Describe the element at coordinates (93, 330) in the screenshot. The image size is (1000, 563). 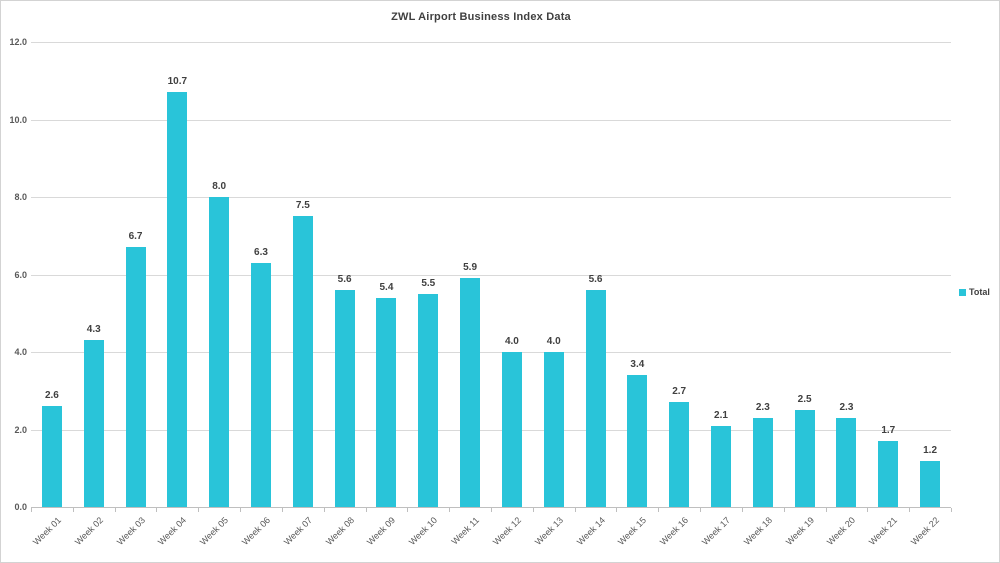
I see `bar-value-label: 4.3` at that location.